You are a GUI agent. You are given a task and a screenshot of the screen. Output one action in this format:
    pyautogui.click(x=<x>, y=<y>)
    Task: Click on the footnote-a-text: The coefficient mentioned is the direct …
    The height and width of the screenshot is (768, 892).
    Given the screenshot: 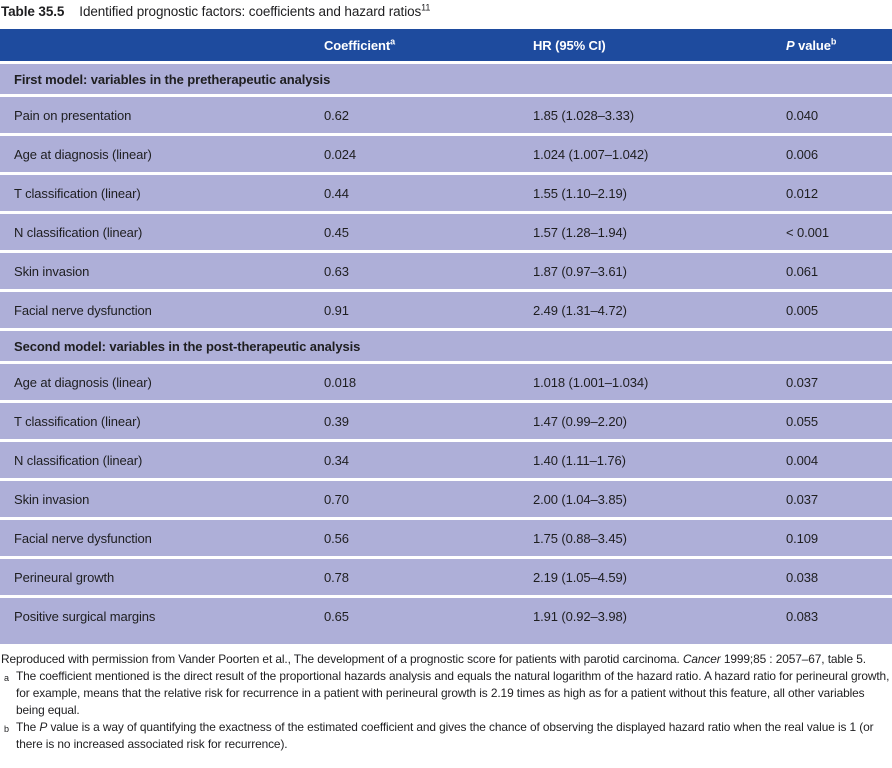 What is the action you would take?
    pyautogui.click(x=453, y=693)
    